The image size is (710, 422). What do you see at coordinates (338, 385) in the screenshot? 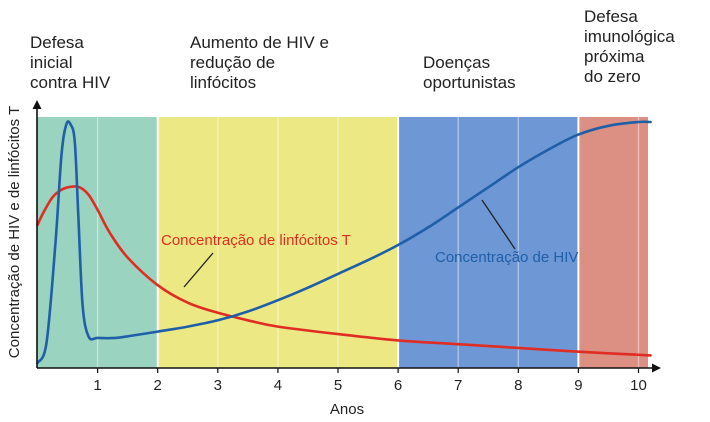
I see `x-tick-label: 5` at bounding box center [338, 385].